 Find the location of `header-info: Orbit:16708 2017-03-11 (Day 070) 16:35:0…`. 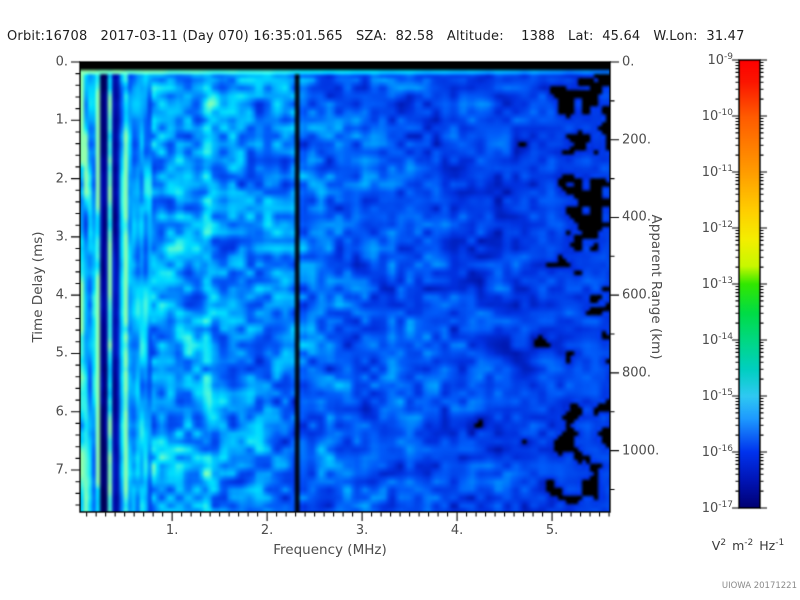

header-info: Orbit:16708 2017-03-11 (Day 070) 16:35:0… is located at coordinates (376, 36).